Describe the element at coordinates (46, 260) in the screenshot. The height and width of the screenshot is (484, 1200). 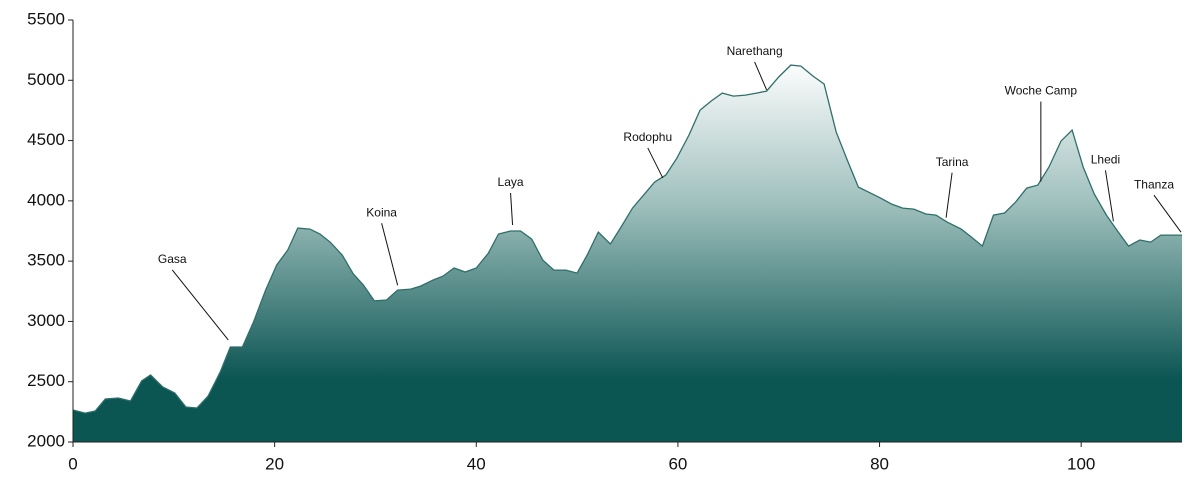
I see `y-tick-label: 3500` at that location.